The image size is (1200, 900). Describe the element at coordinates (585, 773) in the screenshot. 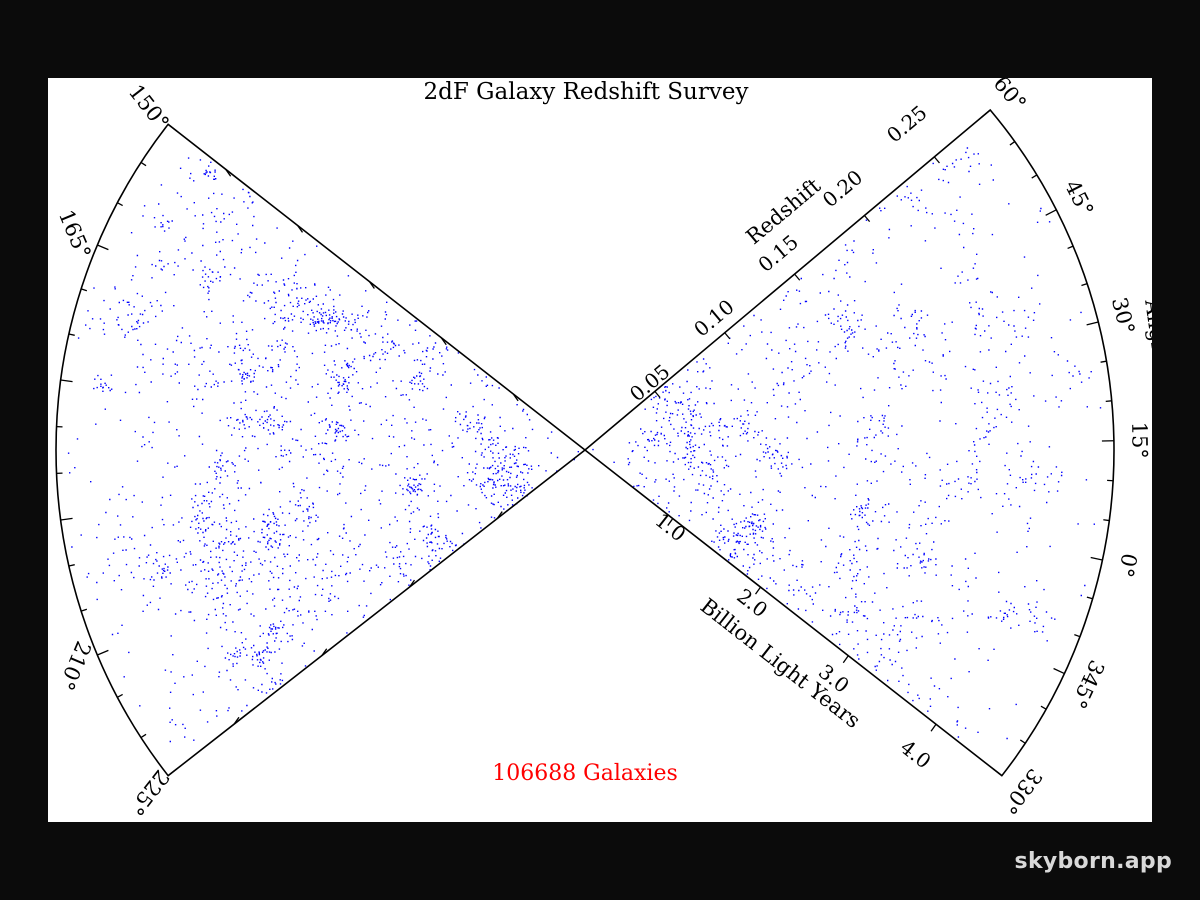

I see `galaxy-count-label: 106688 Galaxies` at that location.